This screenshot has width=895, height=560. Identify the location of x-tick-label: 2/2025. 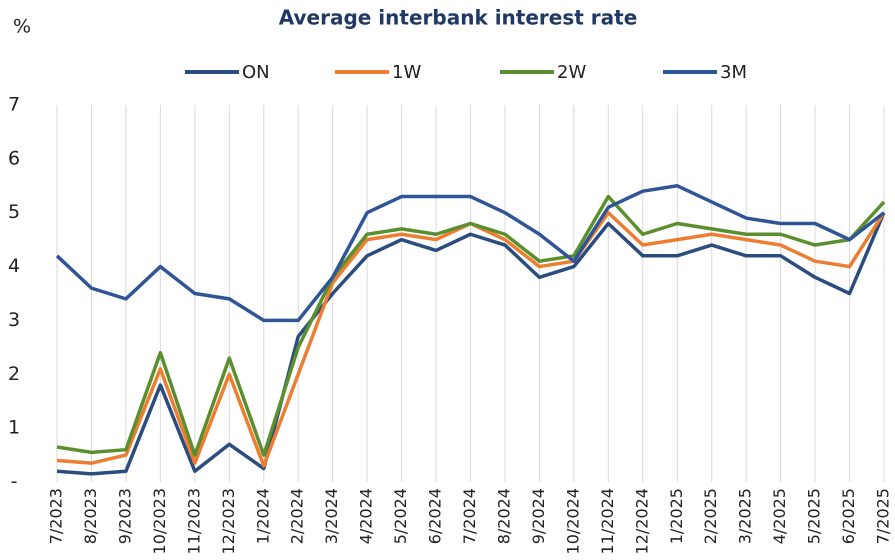
(710, 516).